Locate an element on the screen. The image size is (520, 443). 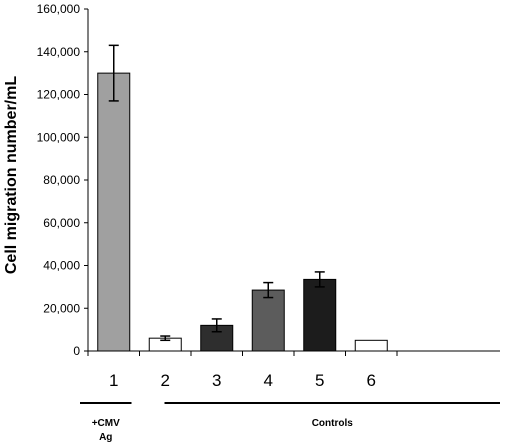
category-label-5: 5 is located at coordinates (319, 380).